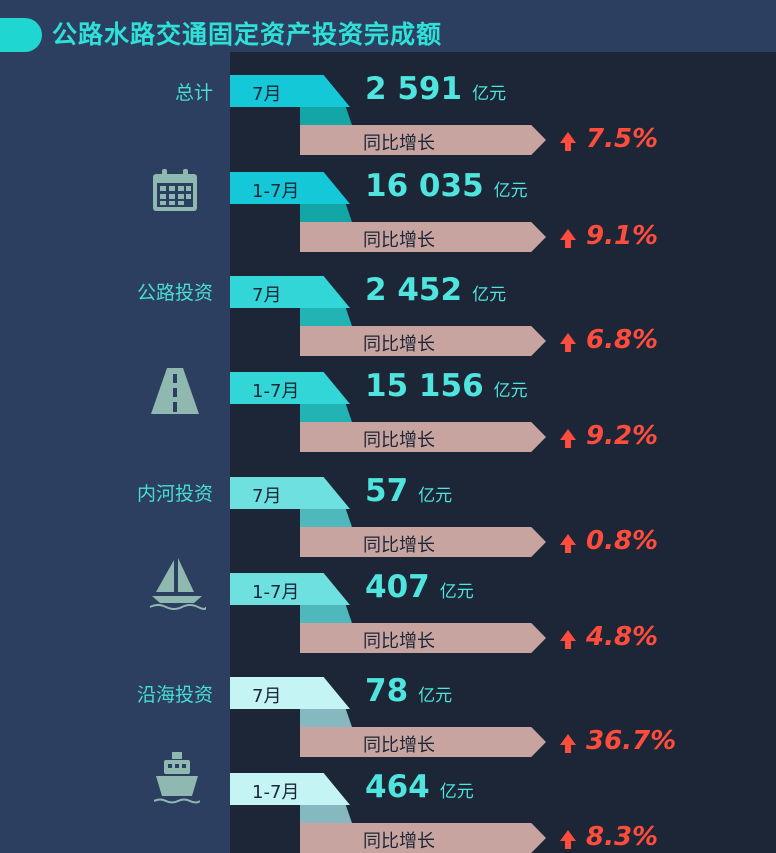 This screenshot has width=776, height=853. What do you see at coordinates (175, 190) in the screenshot?
I see `calendar-icon` at bounding box center [175, 190].